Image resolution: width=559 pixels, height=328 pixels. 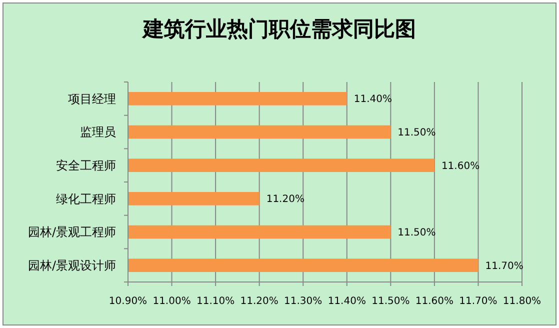 I want to click on data-label: 11.40%, so click(x=373, y=100).